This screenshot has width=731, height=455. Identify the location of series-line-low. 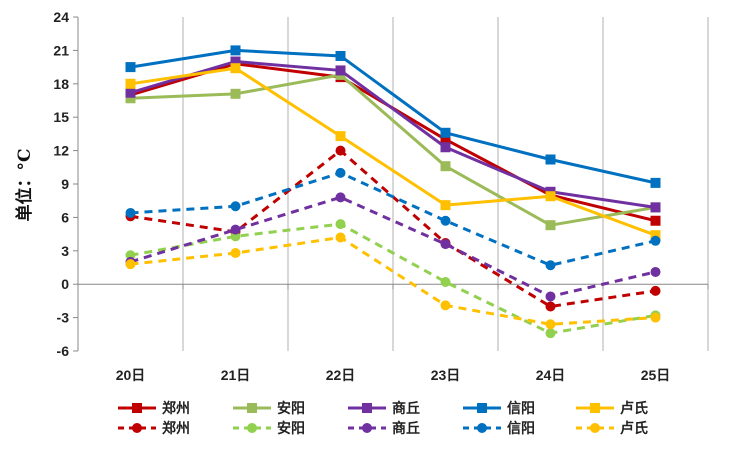
(393, 280).